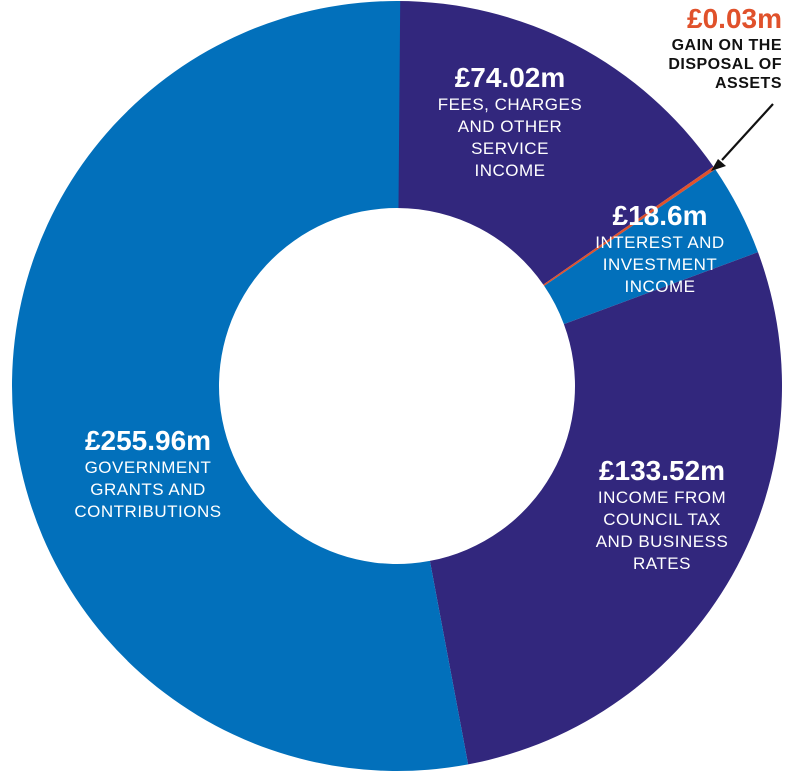 The image size is (791, 773). I want to click on pointer-arrow, so click(742, 137).